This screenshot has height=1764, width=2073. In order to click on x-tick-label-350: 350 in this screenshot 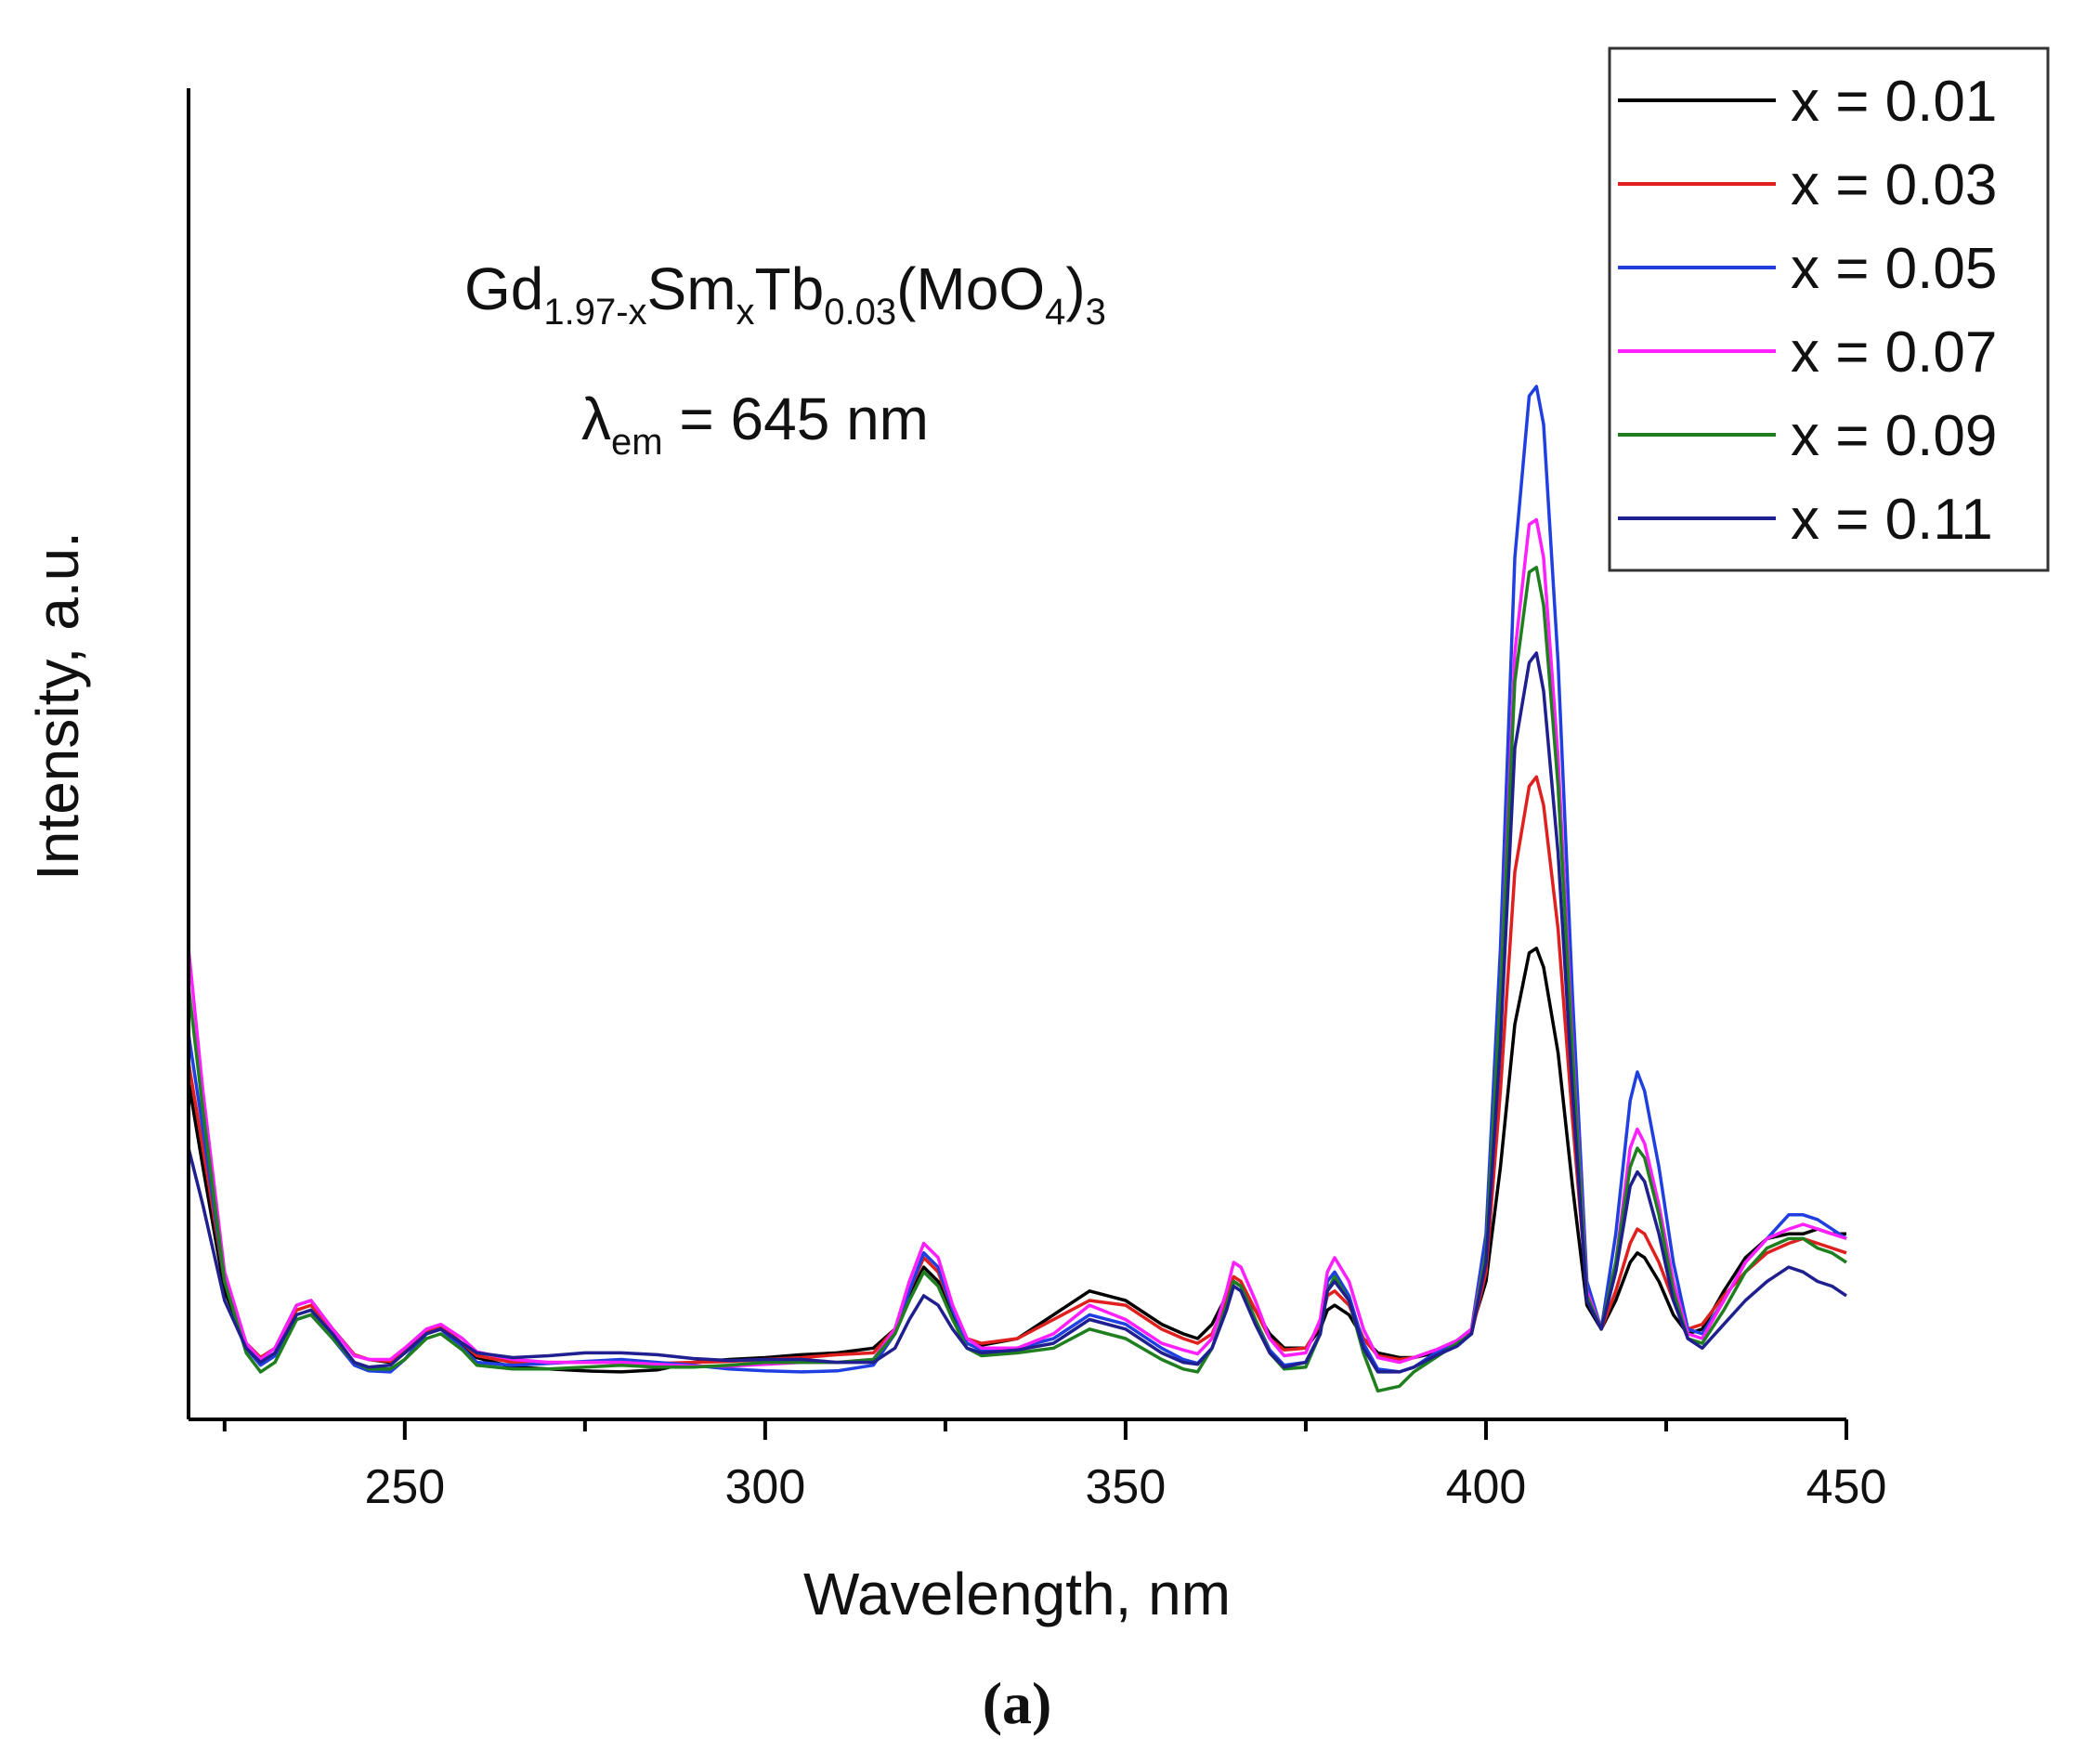, I will do `click(1126, 1487)`.